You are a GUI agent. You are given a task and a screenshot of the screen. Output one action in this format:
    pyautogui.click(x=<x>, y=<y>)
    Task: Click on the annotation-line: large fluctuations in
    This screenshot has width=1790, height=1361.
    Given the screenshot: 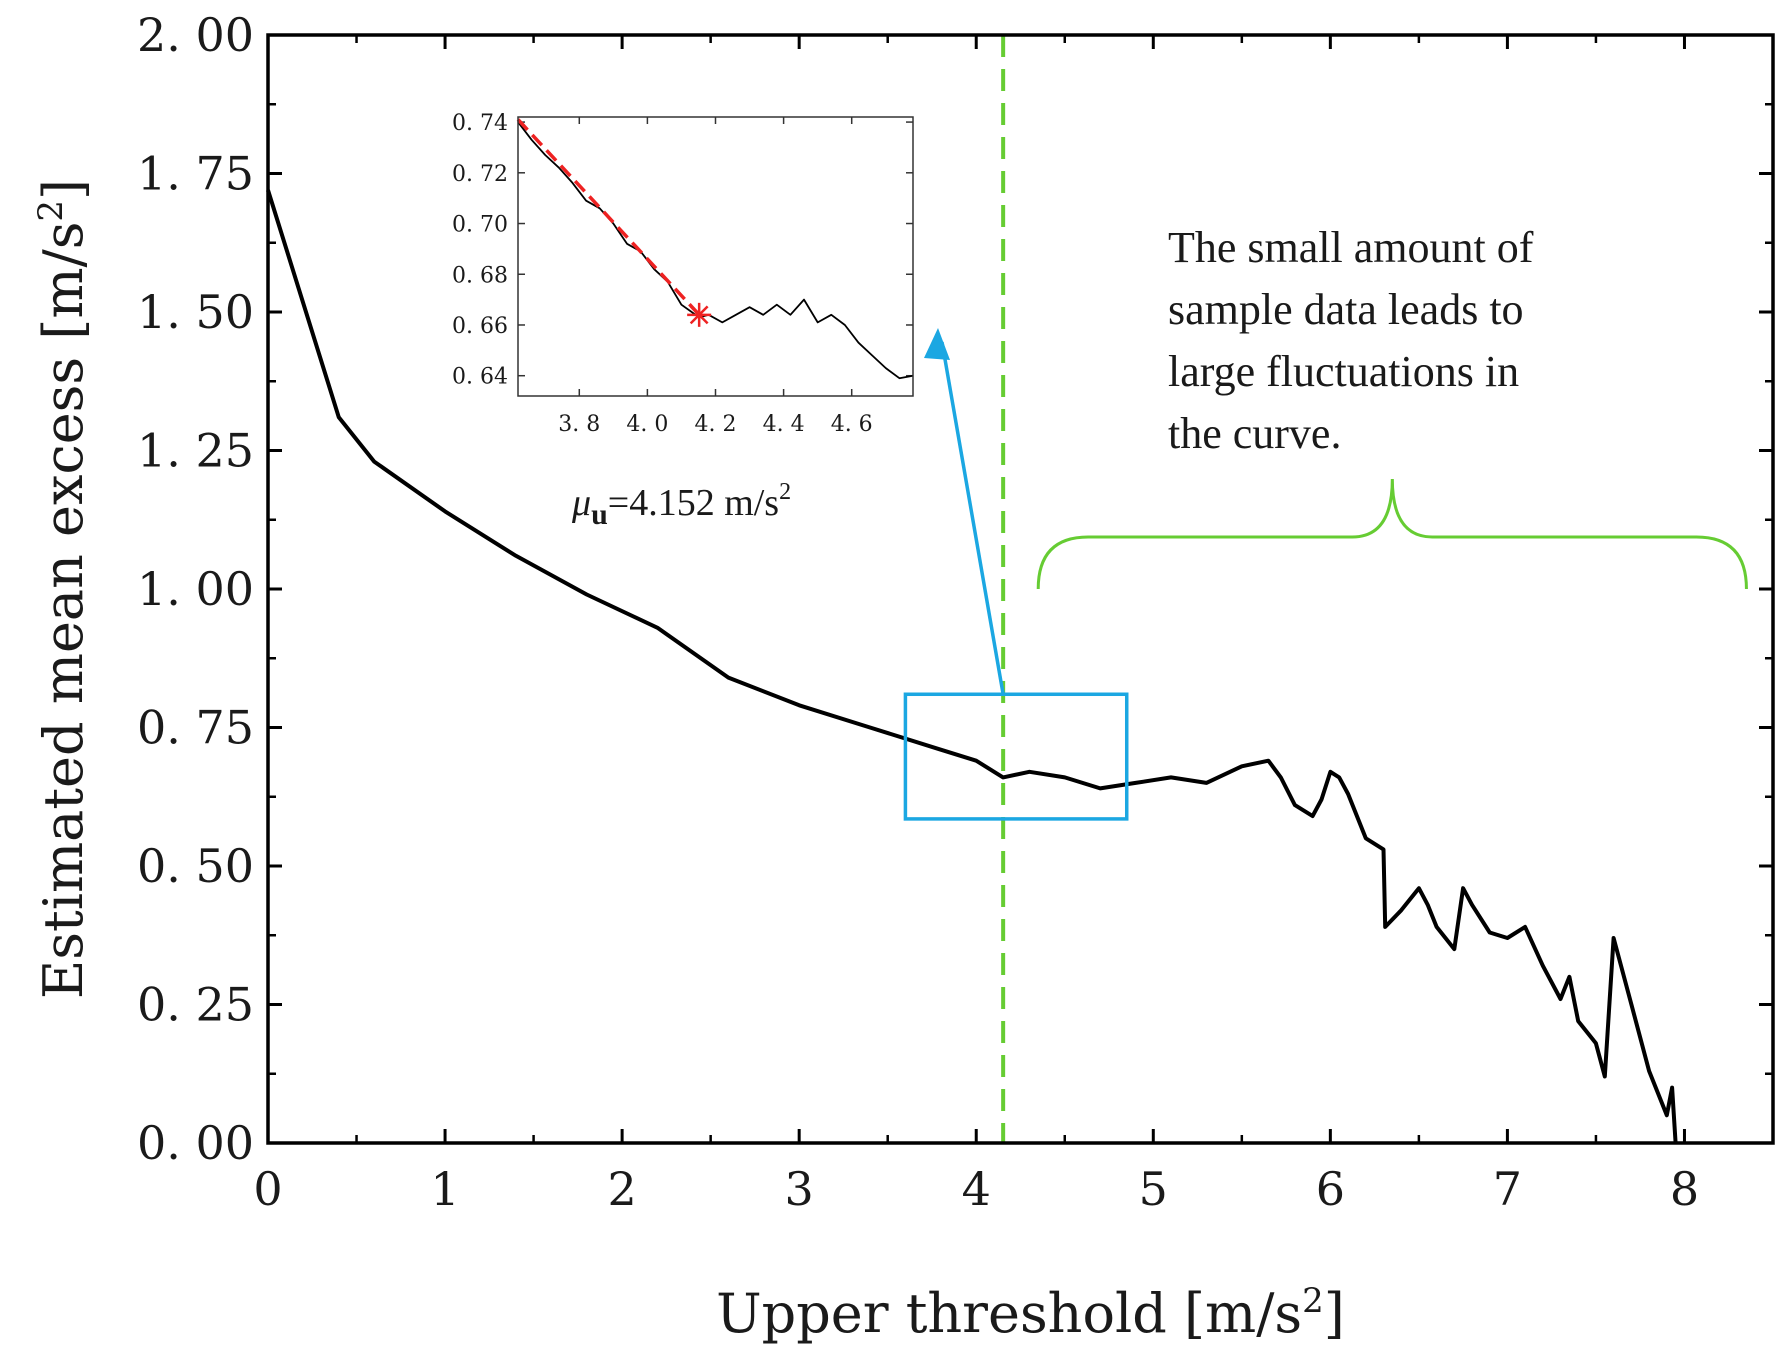 What is the action you would take?
    pyautogui.click(x=1343, y=371)
    